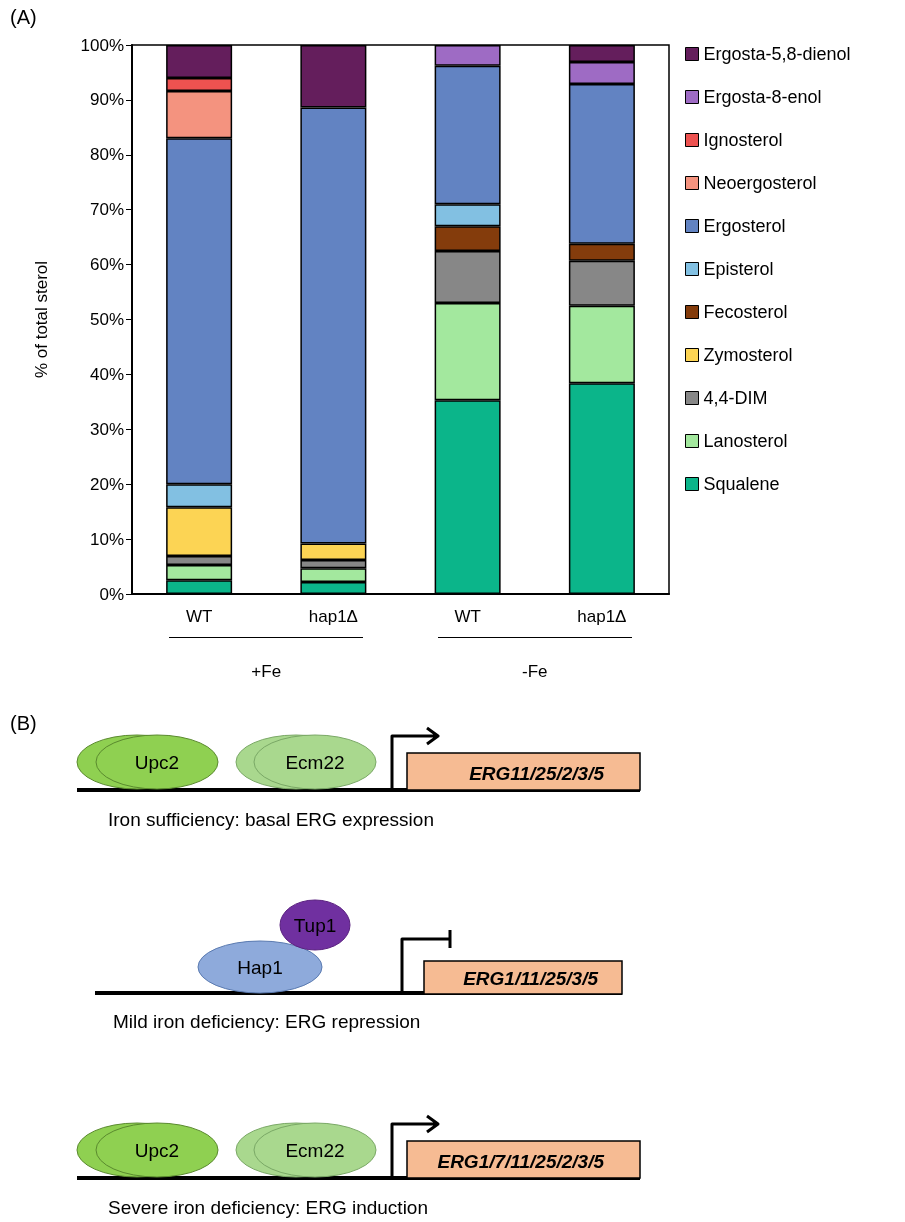  Describe the element at coordinates (735, 398) in the screenshot. I see `legend-label: 4,4-DIM` at that location.